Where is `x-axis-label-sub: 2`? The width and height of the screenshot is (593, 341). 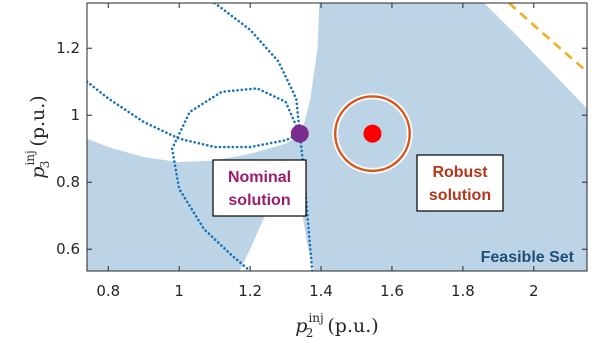 x-axis-label-sub: 2 is located at coordinates (310, 333).